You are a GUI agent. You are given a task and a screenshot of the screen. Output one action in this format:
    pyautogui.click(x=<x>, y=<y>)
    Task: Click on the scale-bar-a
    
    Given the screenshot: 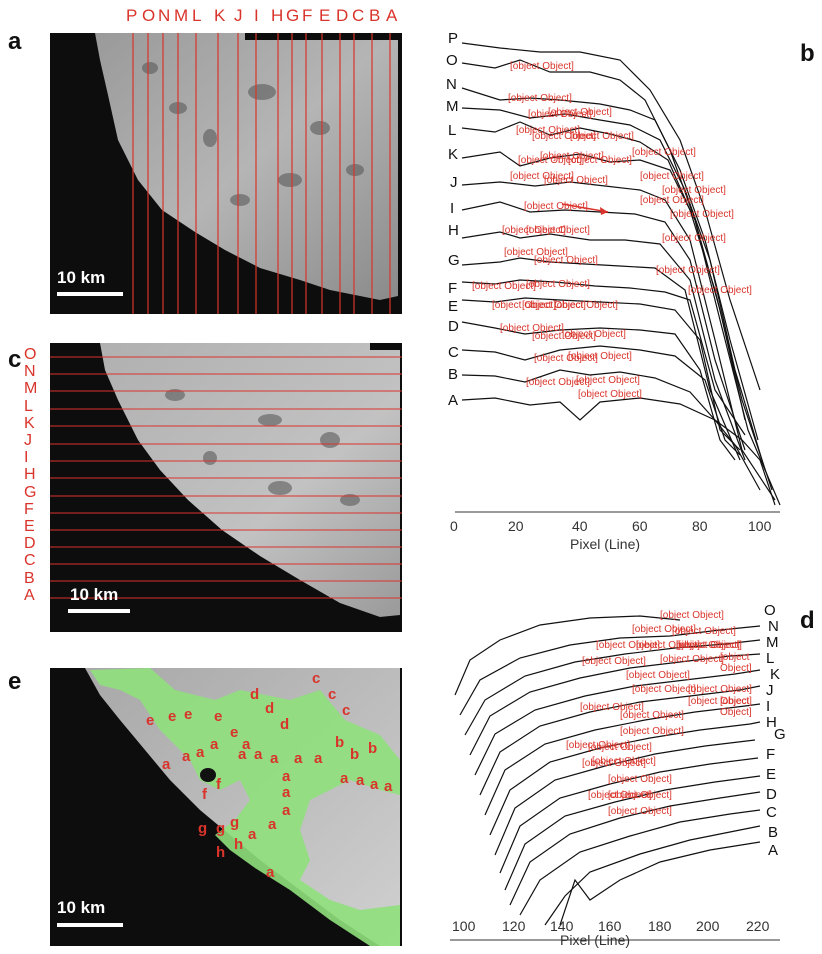 What is the action you would take?
    pyautogui.click(x=90, y=294)
    